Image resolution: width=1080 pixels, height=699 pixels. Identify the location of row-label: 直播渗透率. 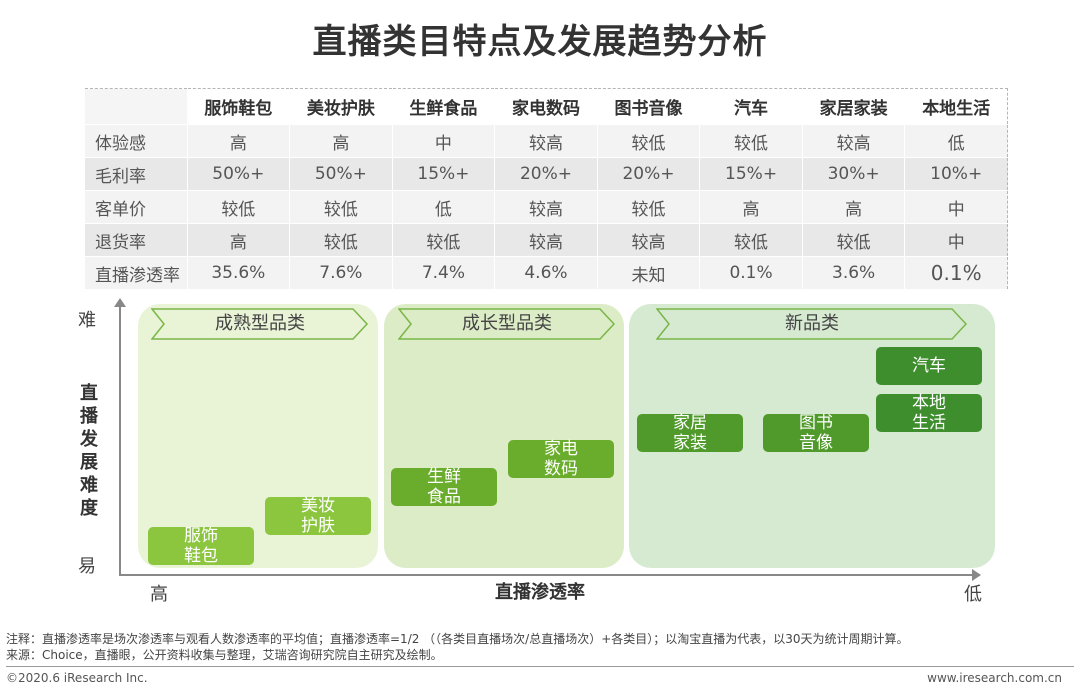
(136, 273).